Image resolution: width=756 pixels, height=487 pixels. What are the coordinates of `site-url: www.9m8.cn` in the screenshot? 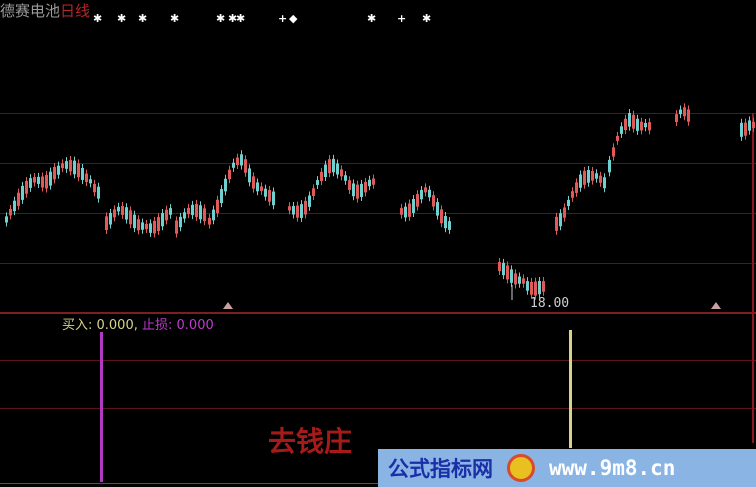 It's located at (612, 468).